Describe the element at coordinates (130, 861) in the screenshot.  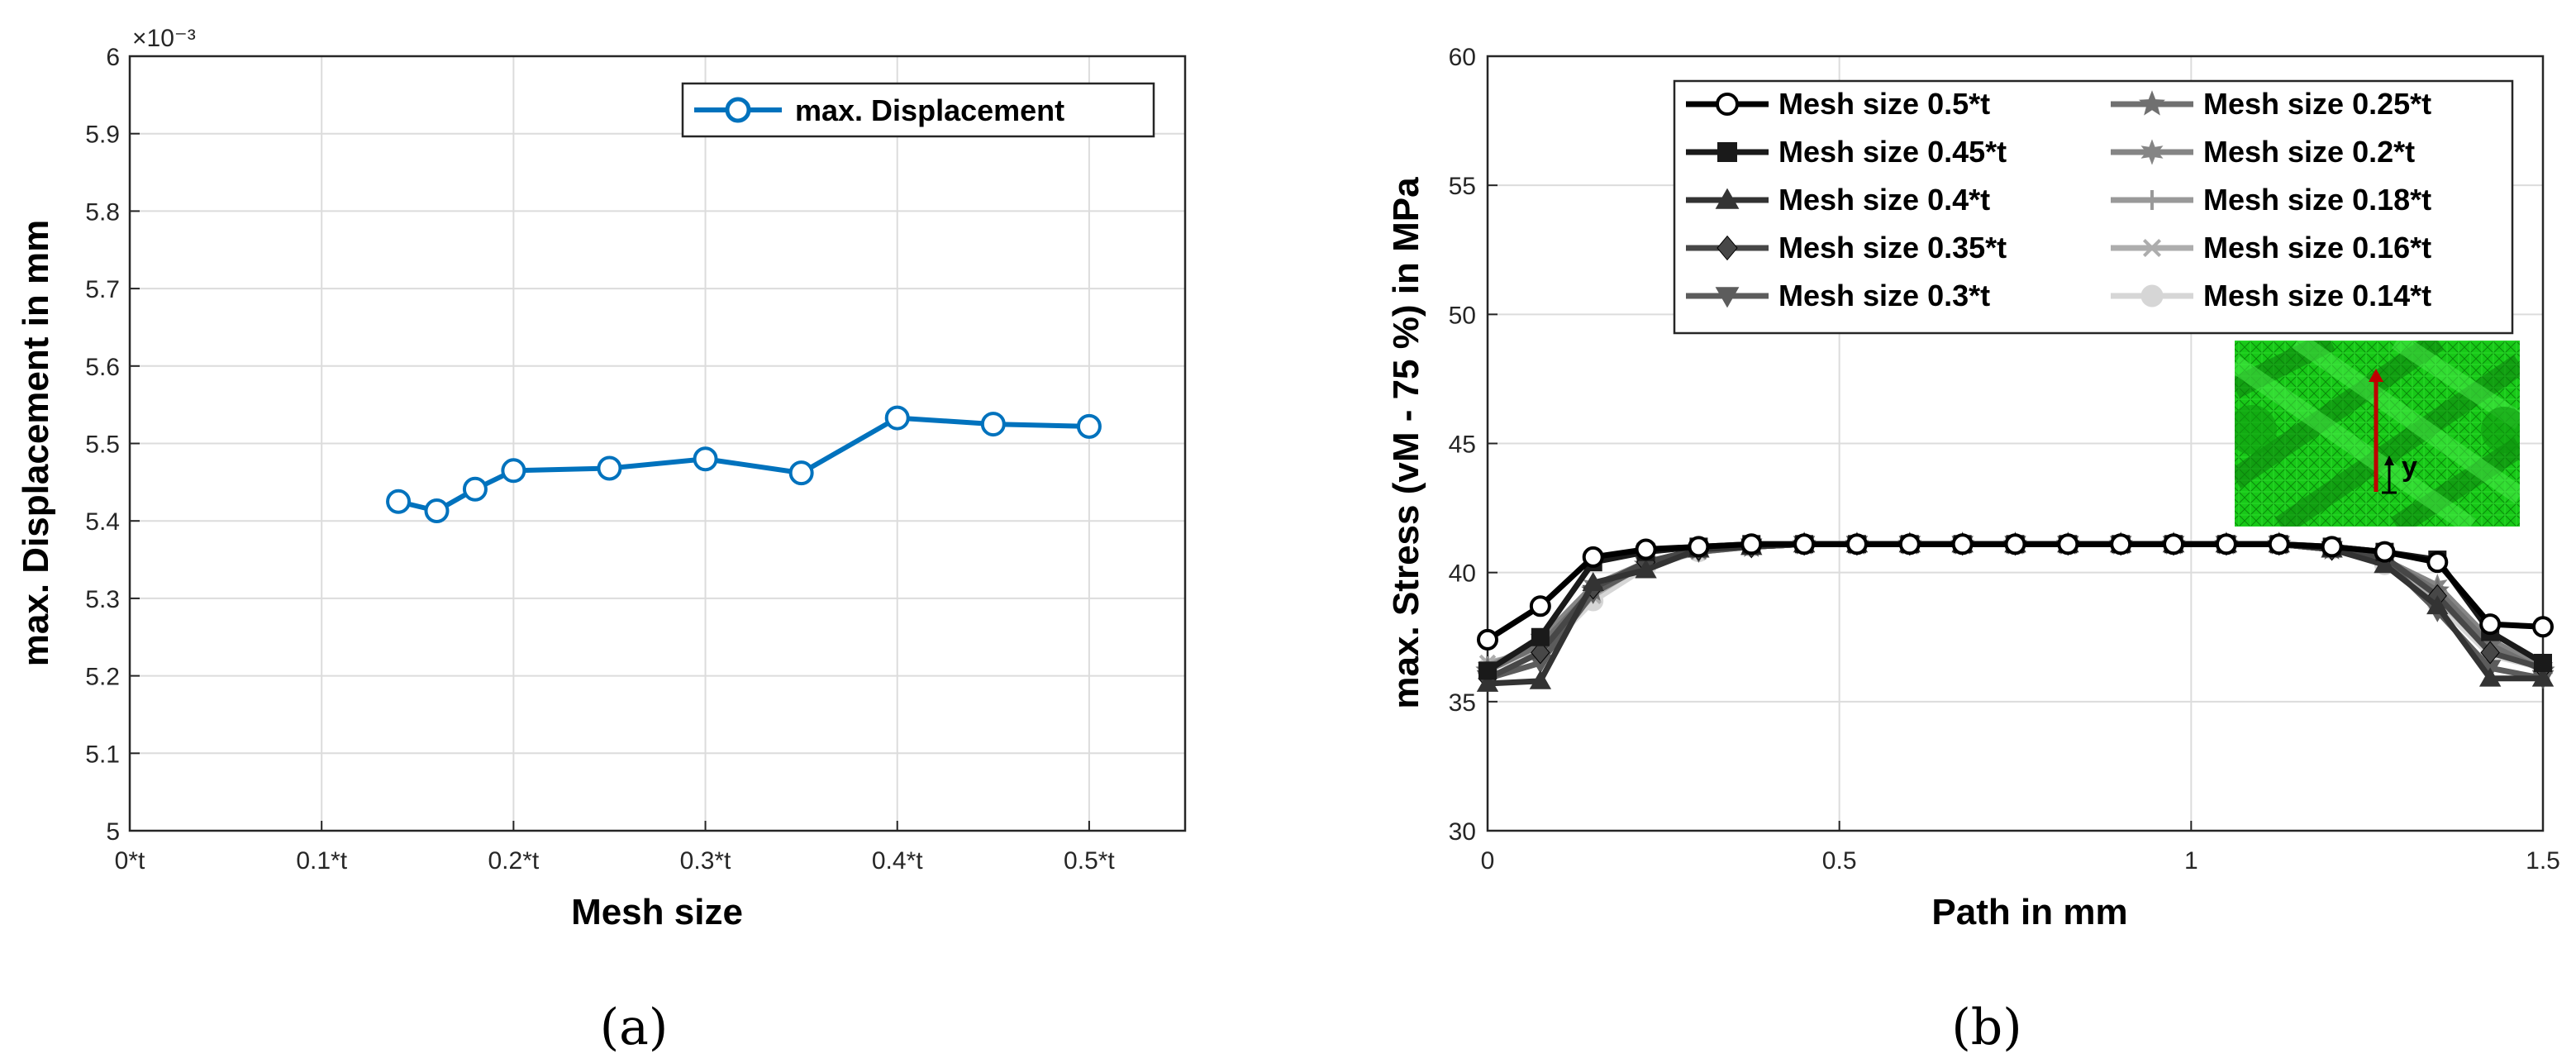
I see `panel-a-x-tick-label: 0*t` at that location.